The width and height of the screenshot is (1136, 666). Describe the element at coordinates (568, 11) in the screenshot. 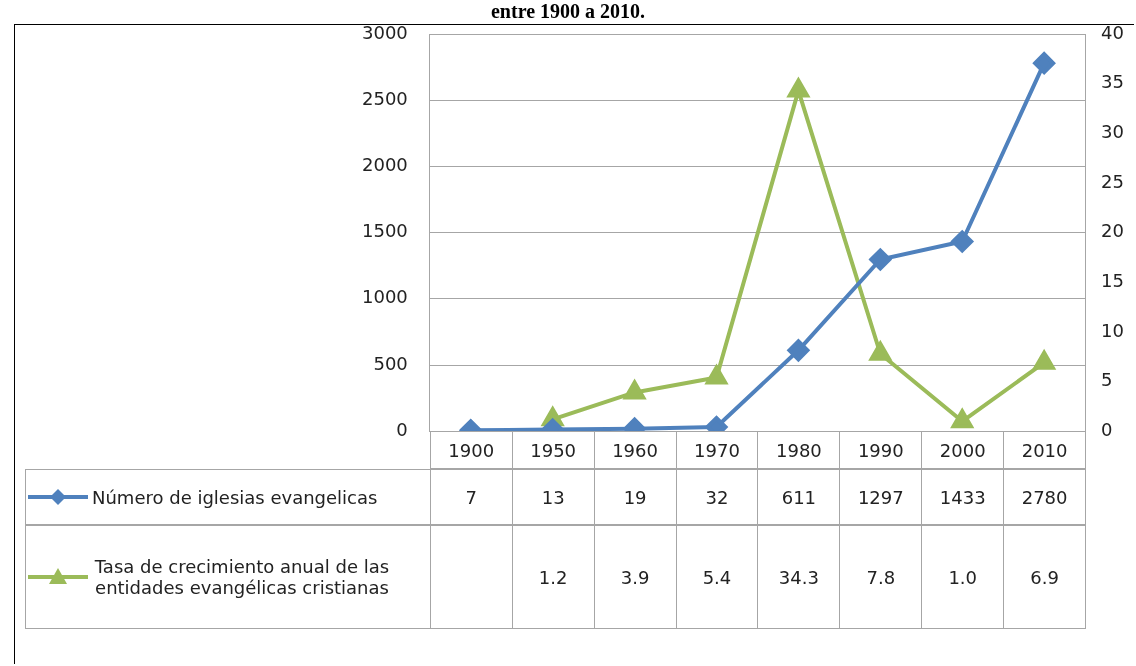

I see `chart-title: entre 1900 a 2010.` at that location.